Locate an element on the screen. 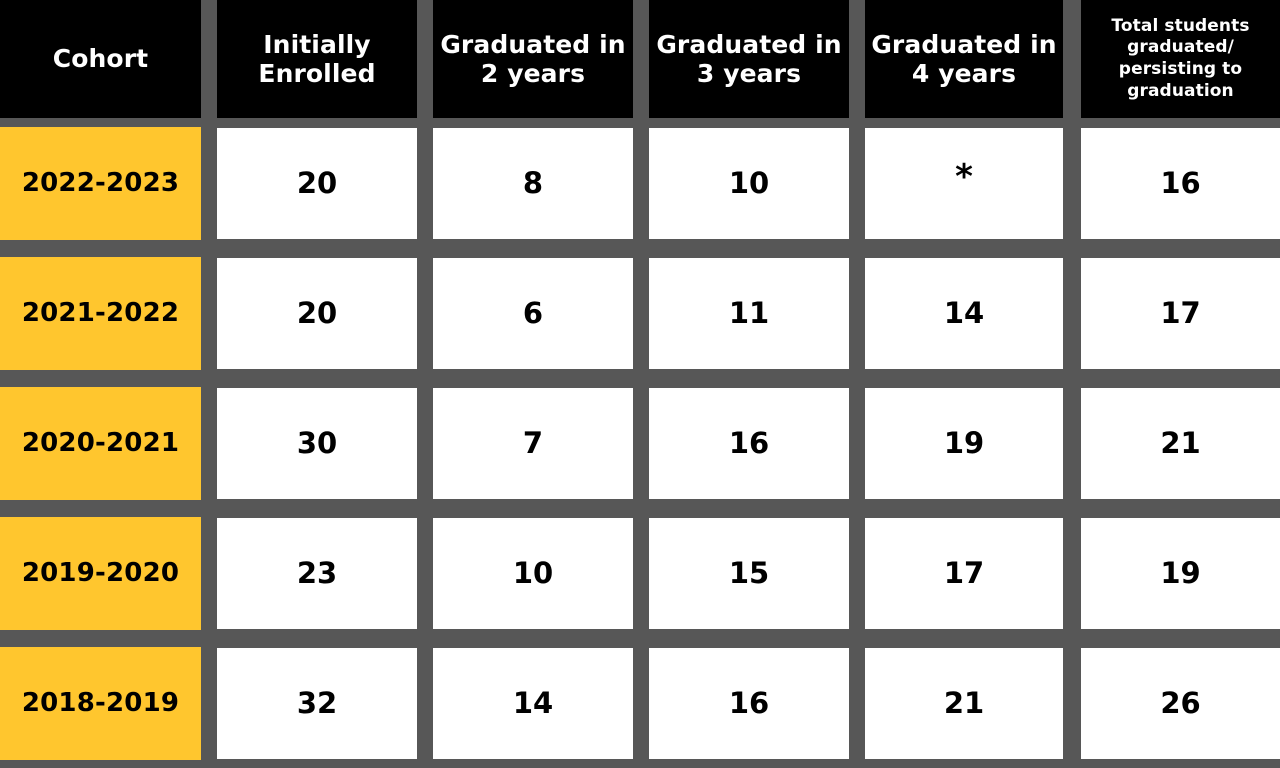 The width and height of the screenshot is (1280, 768). table-cell-grad4: 21 is located at coordinates (956, 703).